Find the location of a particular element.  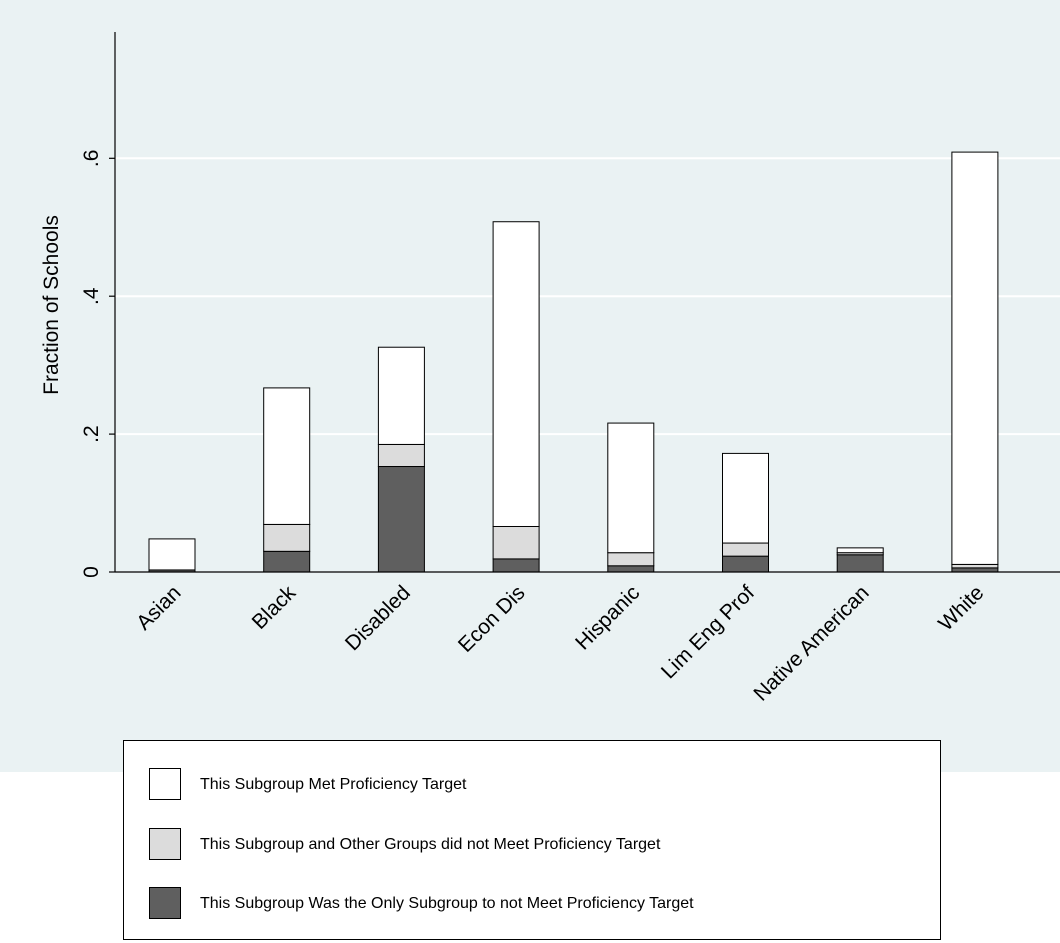

y-tick-label: .2 is located at coordinates (91, 434).